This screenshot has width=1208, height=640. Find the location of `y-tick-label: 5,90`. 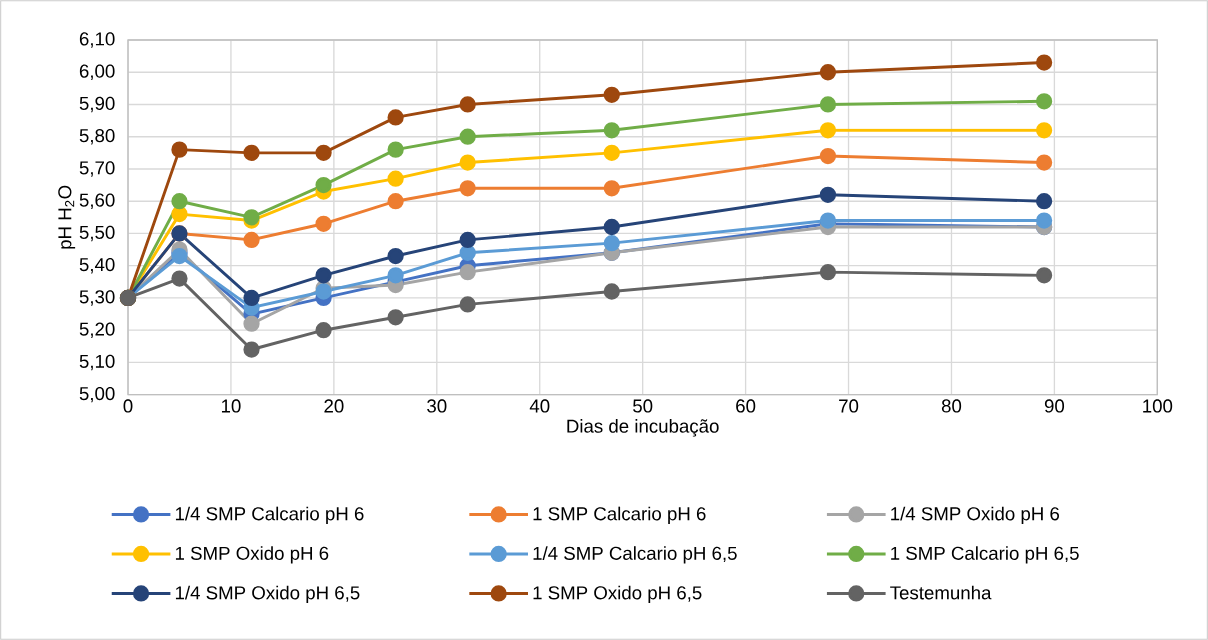

y-tick-label: 5,90 is located at coordinates (97, 104).